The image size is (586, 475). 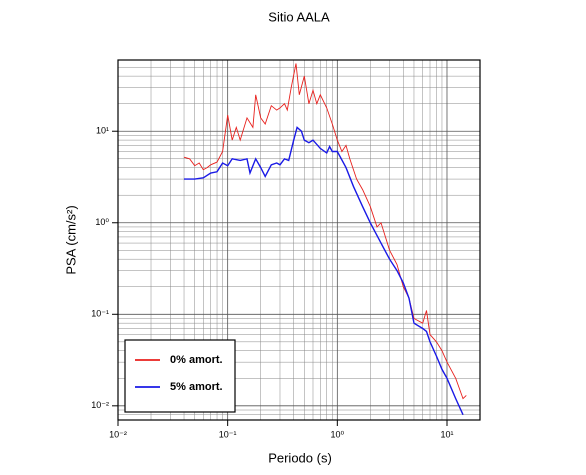 I want to click on legend-label: 0% amort., so click(x=196, y=360).